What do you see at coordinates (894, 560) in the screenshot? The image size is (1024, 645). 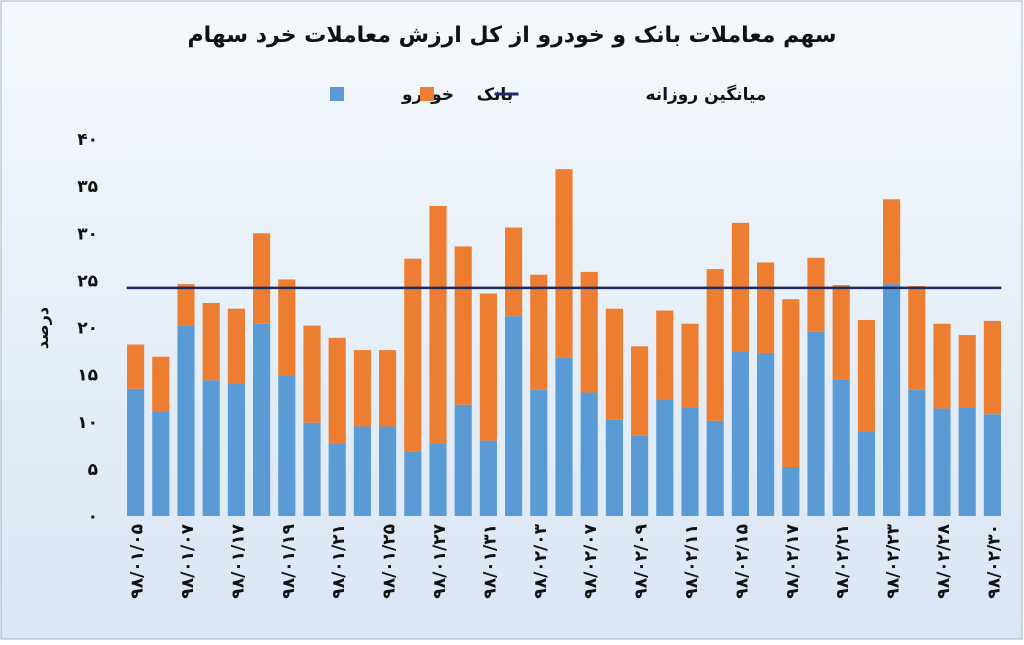 I see `x-tick-label: ۹۸/۰۲/۲۳` at bounding box center [894, 560].